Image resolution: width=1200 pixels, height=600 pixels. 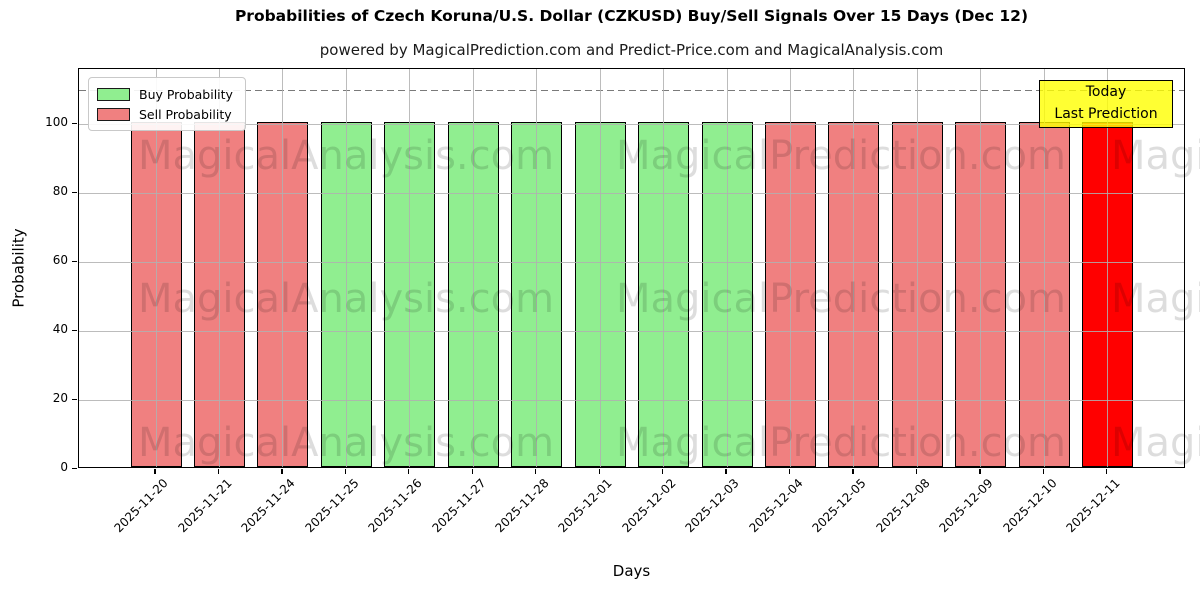 What do you see at coordinates (966, 506) in the screenshot?
I see `x-tick-label: 2025-12-09` at bounding box center [966, 506].